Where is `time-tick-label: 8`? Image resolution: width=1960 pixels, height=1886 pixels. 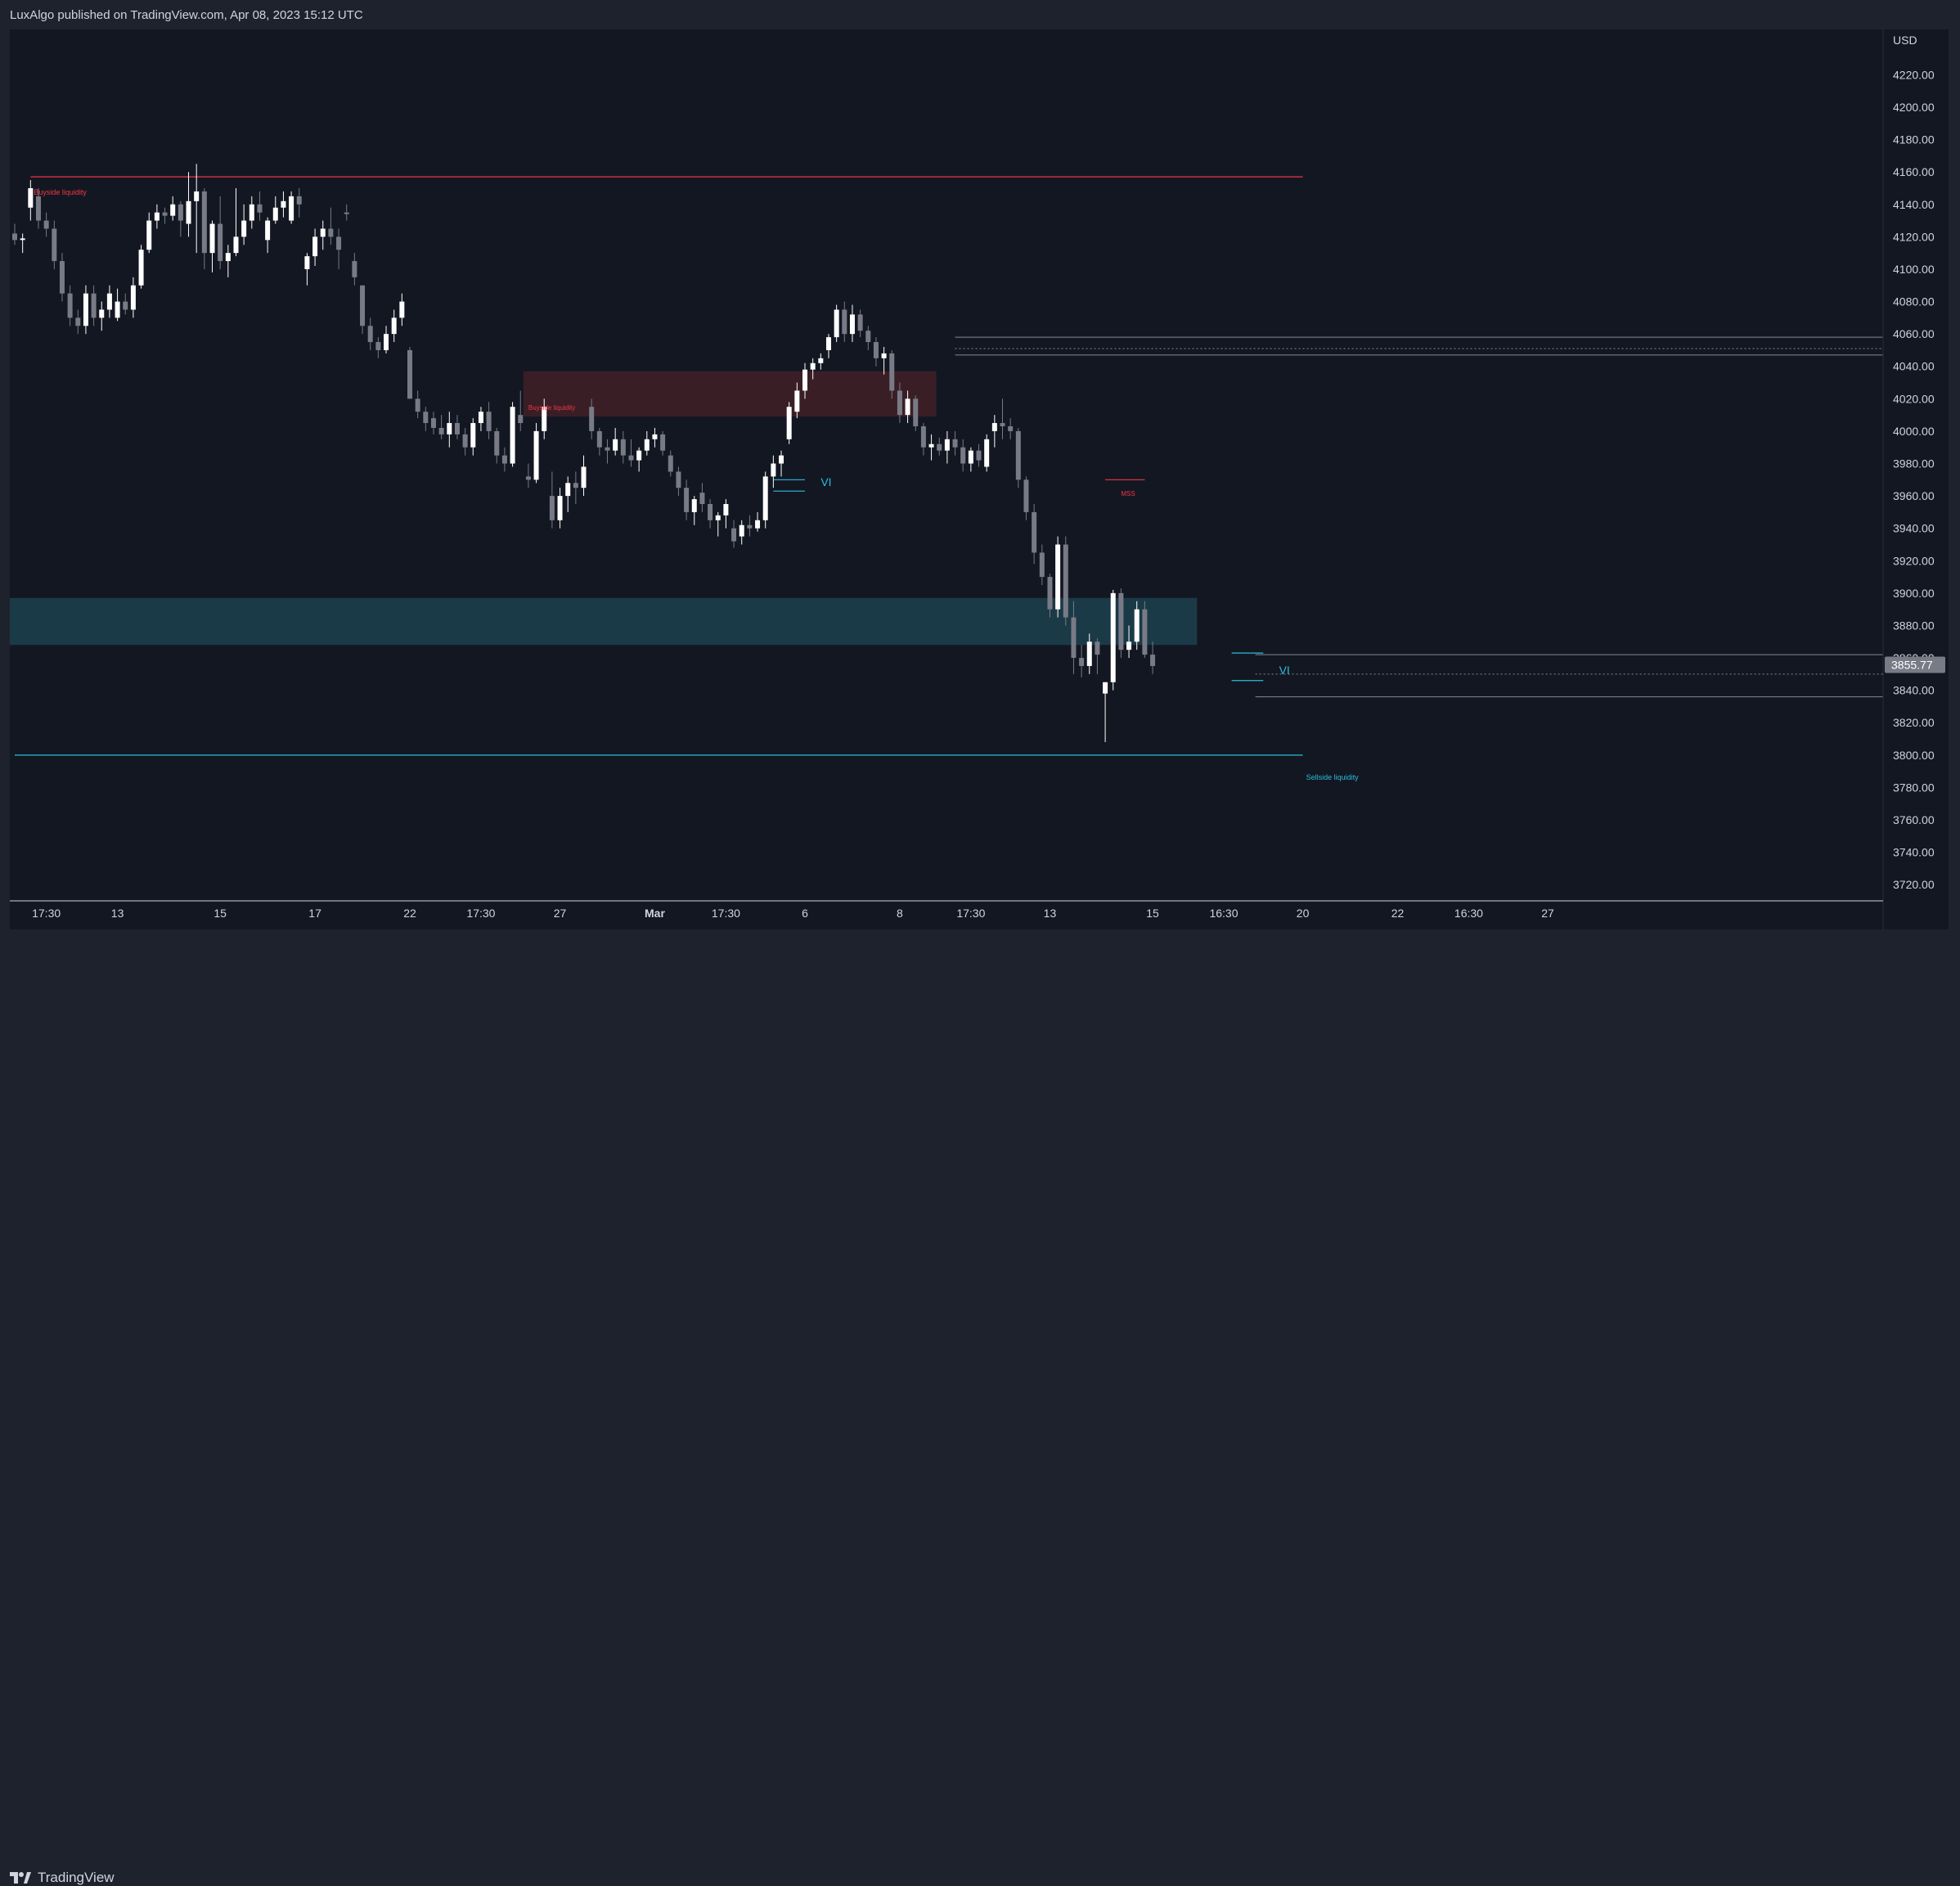
time-tick-label: 8 is located at coordinates (900, 913).